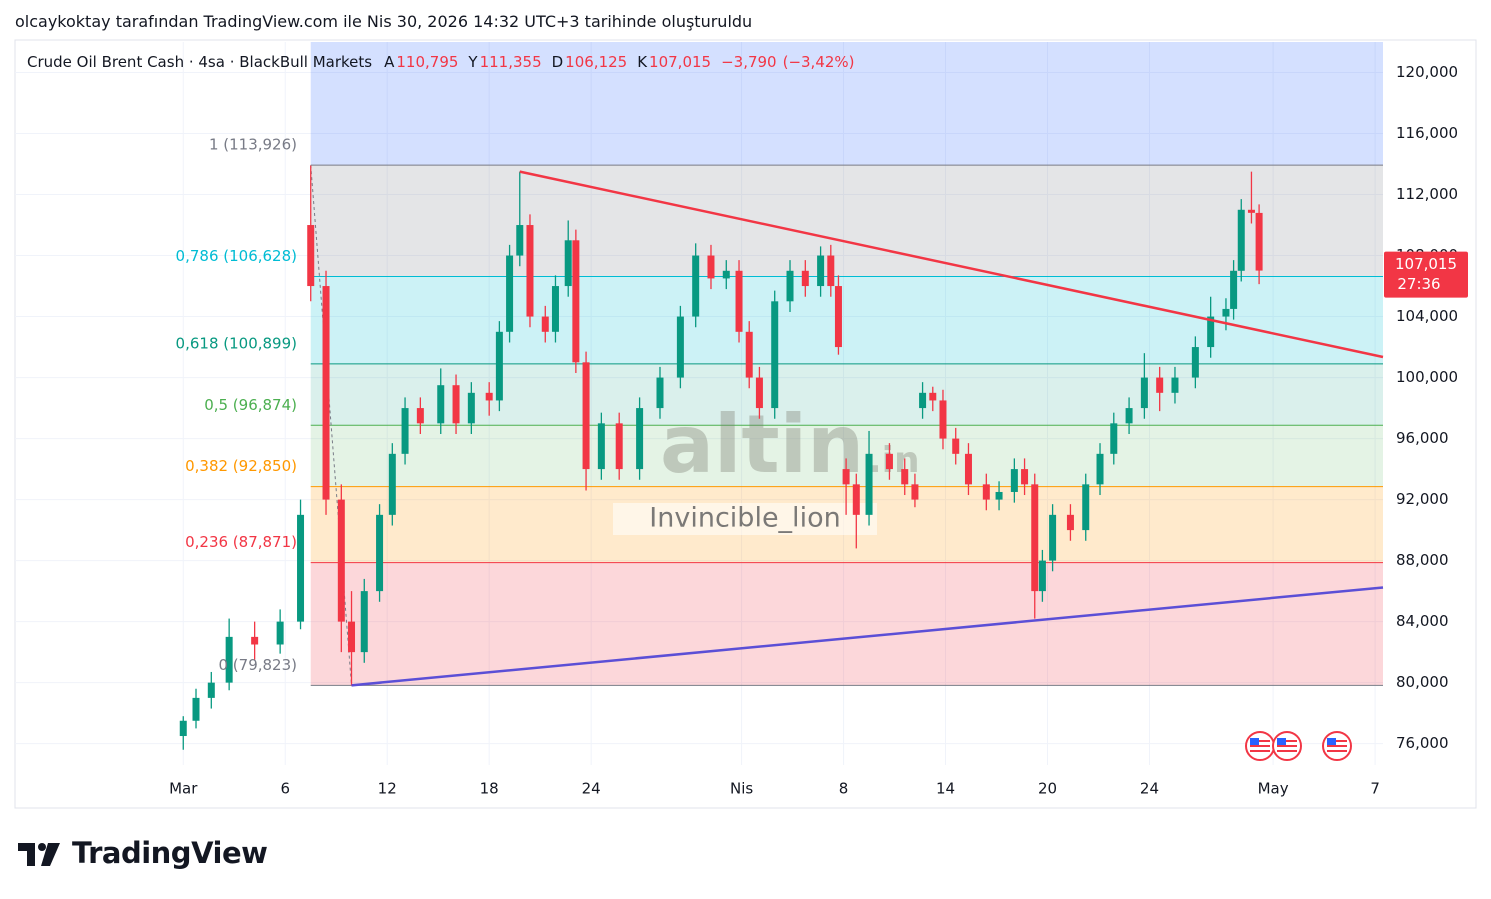  What do you see at coordinates (1422, 682) in the screenshot?
I see `y-tick-label: 80,000` at bounding box center [1422, 682].